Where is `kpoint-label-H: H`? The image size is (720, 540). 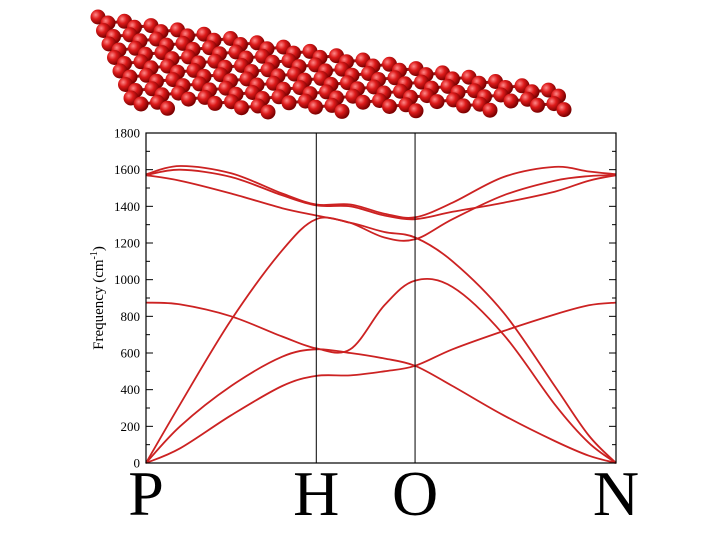
kpoint-label-H: H is located at coordinates (316, 493).